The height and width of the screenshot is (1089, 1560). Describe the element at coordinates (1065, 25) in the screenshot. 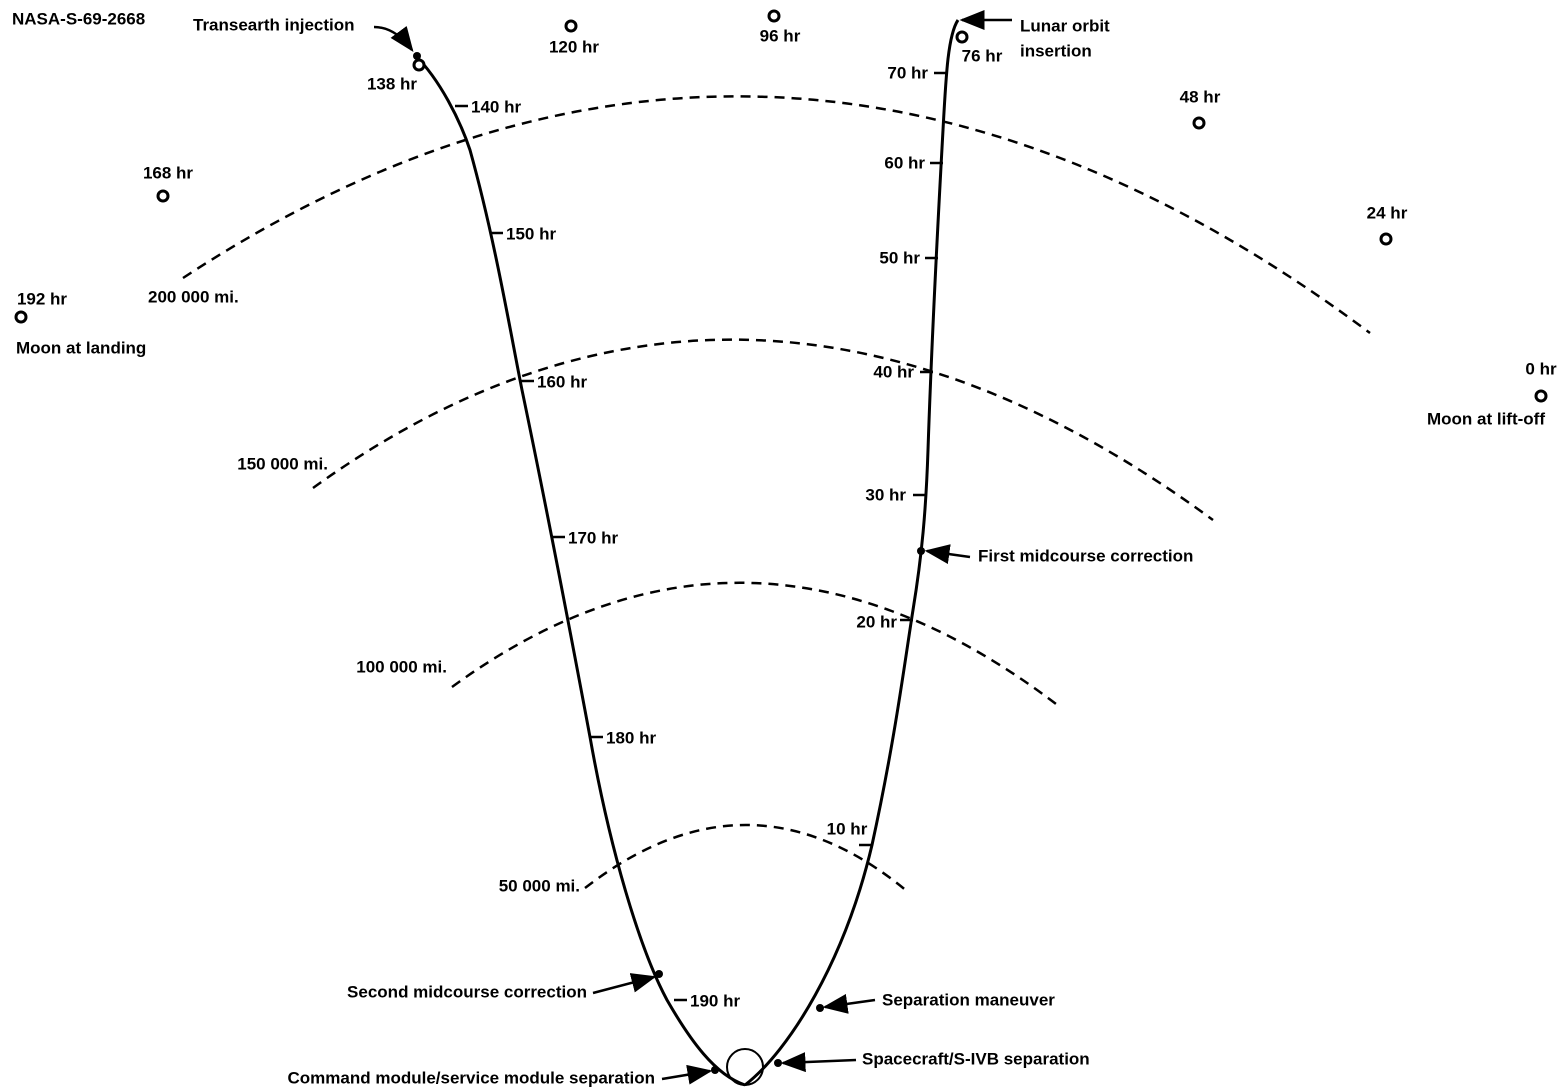

I see `event-label: Lunar orbit` at that location.